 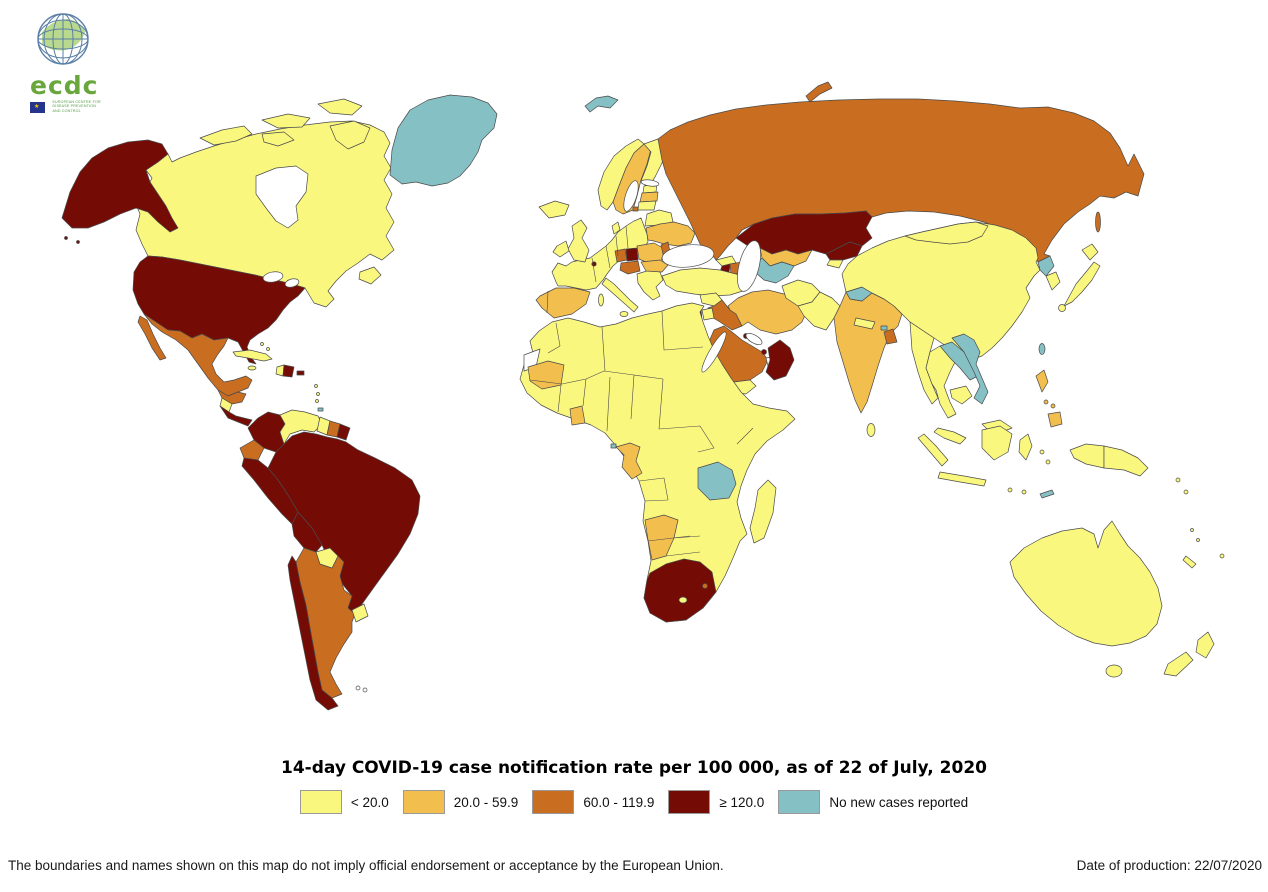 What do you see at coordinates (66, 238) in the screenshot?
I see `country-alaska-aleutian` at bounding box center [66, 238].